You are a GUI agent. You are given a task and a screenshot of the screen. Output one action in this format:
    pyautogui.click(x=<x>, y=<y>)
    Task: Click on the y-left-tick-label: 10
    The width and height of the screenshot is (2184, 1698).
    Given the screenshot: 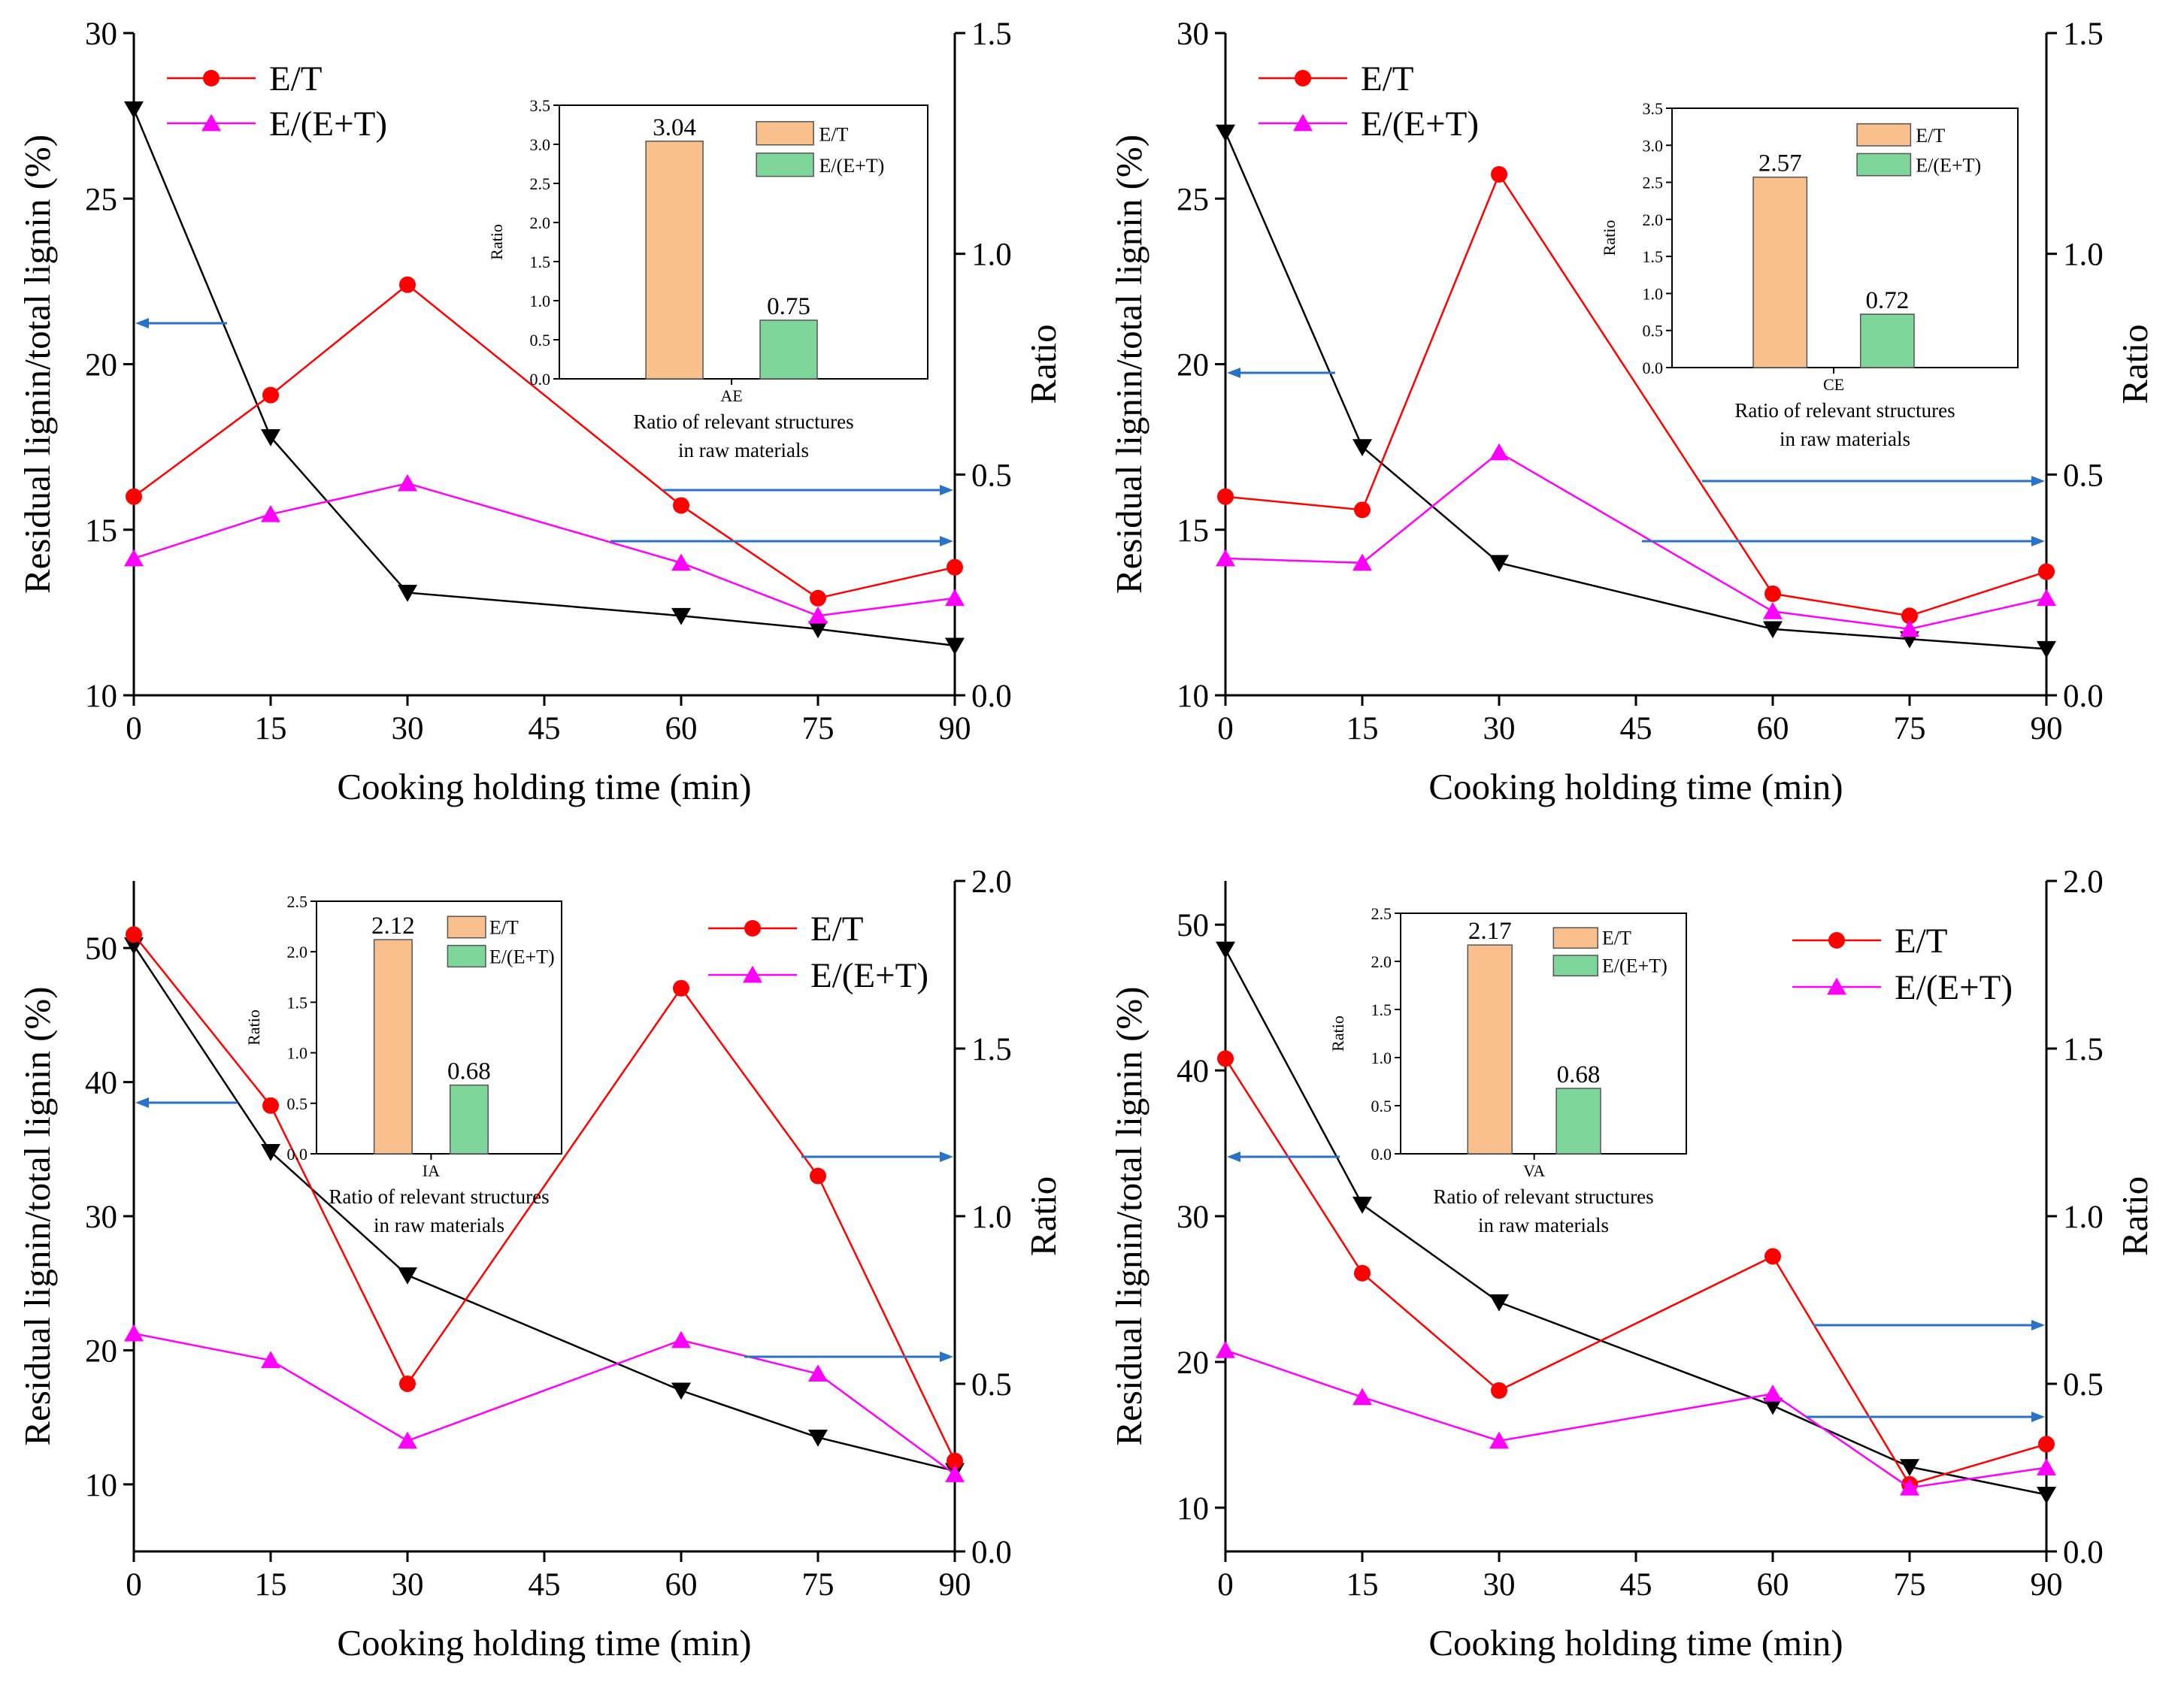 What is the action you would take?
    pyautogui.click(x=1193, y=1509)
    